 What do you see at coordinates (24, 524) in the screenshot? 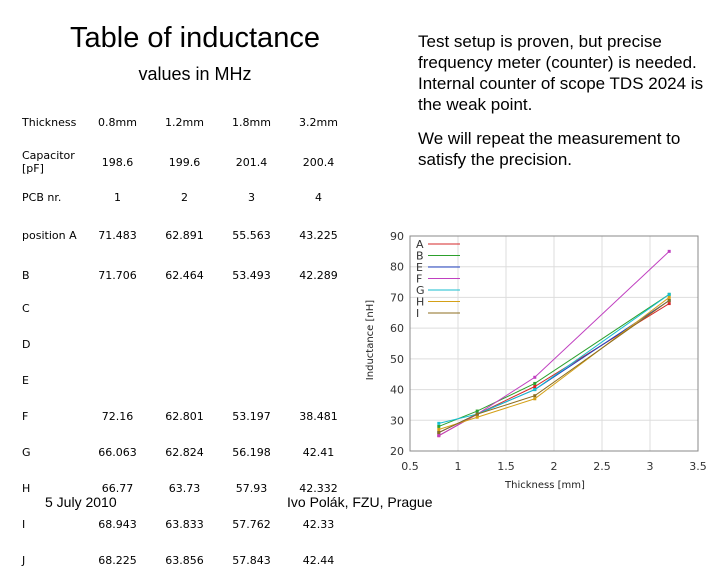
I see `table-cell: I` at bounding box center [24, 524].